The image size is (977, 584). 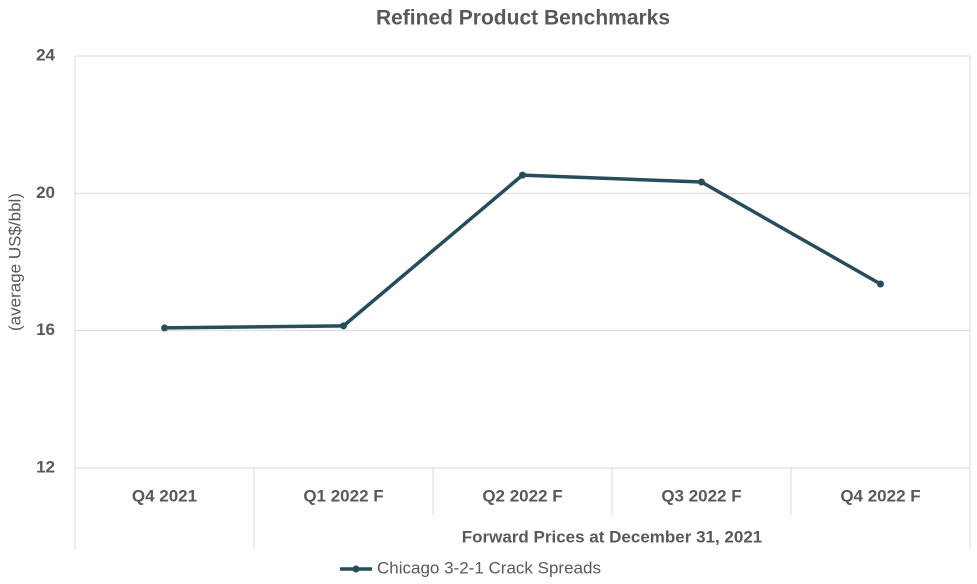 What do you see at coordinates (164, 495) in the screenshot?
I see `x-tick-label: Q4 2021` at bounding box center [164, 495].